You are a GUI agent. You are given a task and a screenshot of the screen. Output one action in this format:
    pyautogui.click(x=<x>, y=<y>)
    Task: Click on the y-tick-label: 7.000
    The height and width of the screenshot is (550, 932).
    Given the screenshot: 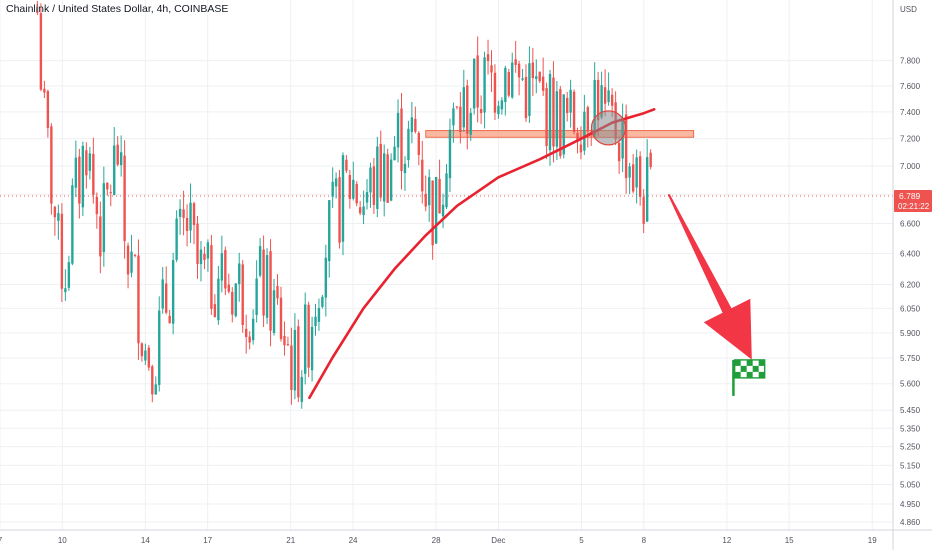 What is the action you would take?
    pyautogui.click(x=910, y=166)
    